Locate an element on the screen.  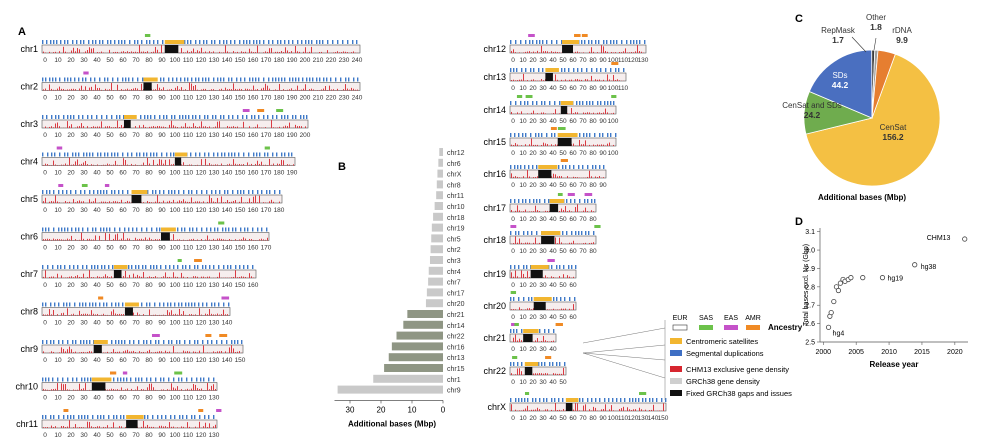
bar-chr8 is located at coordinates (439, 184).